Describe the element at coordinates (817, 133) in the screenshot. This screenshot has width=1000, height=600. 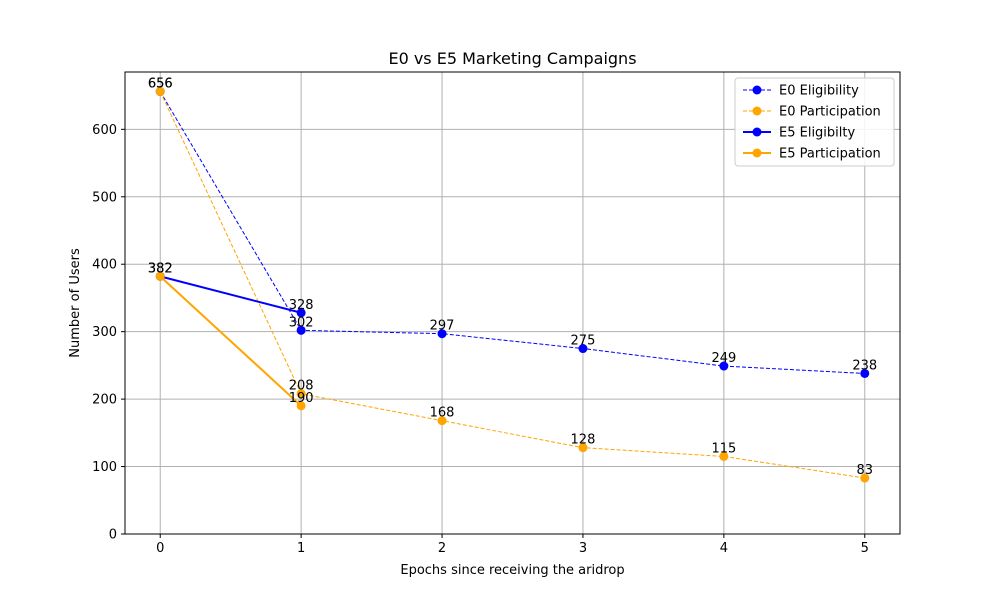
I see `legend-label: E5 Eligibilty` at that location.